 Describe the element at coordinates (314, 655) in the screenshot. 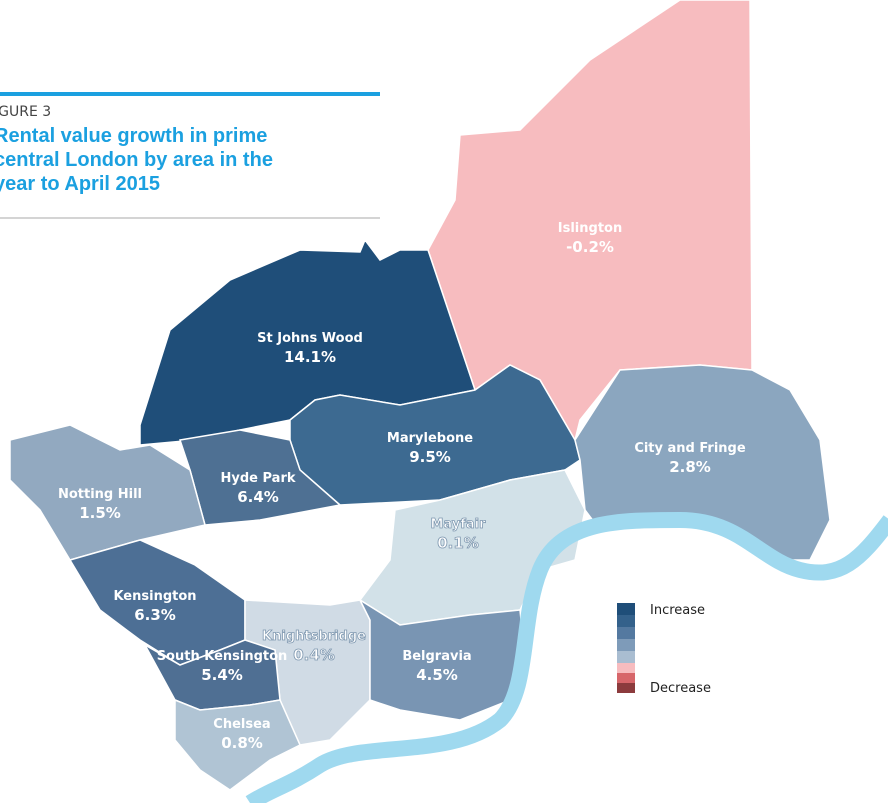

I see `region-value: 0.4%` at that location.